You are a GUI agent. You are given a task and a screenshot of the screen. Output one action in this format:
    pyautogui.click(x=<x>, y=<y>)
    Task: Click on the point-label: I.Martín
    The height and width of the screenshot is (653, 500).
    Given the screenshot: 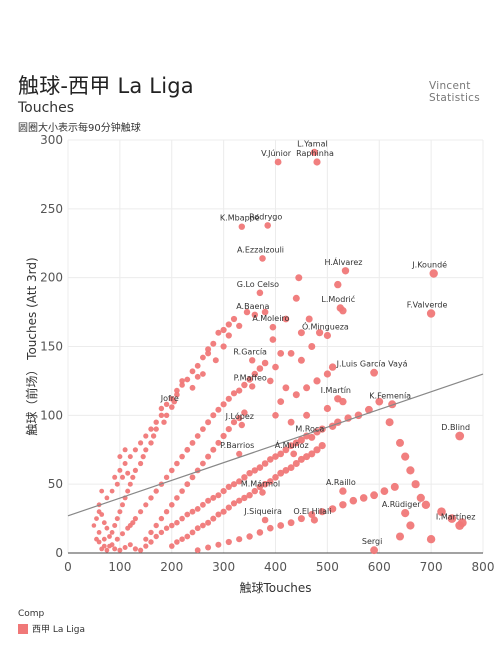 What is the action you would take?
    pyautogui.click(x=336, y=390)
    